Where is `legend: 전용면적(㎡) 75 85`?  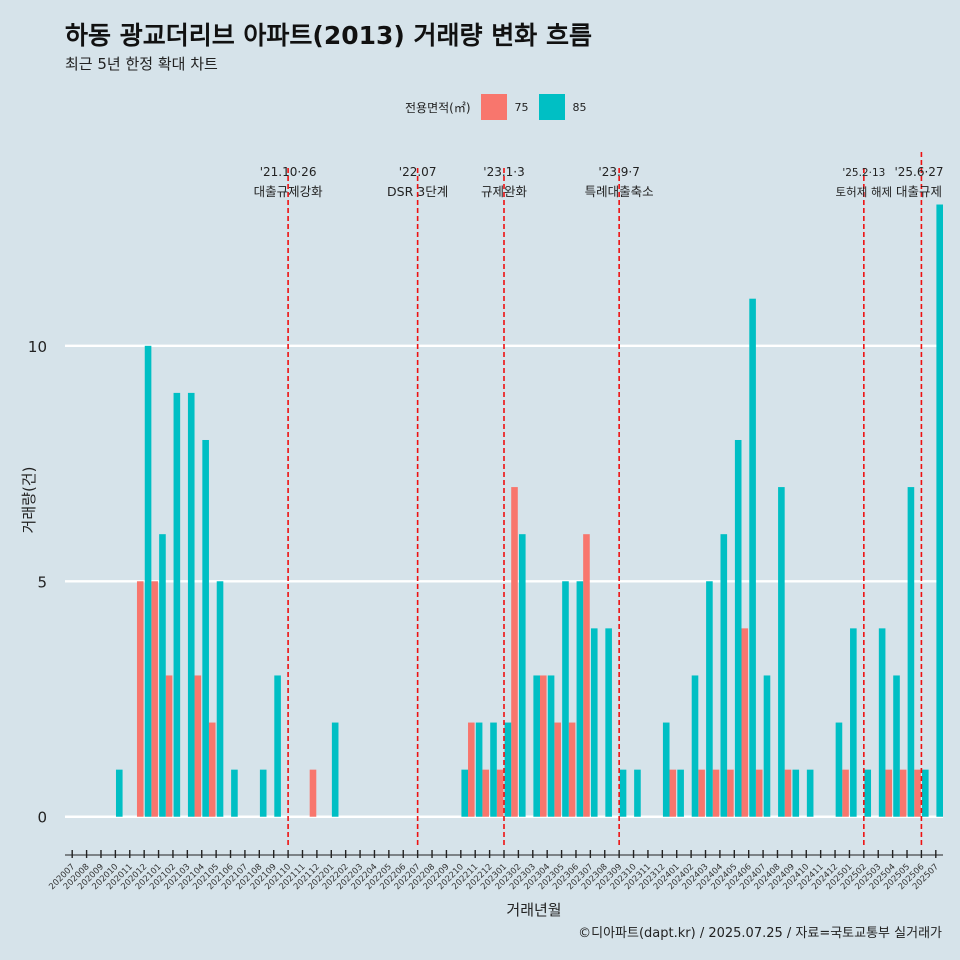
legend: 전용면적(㎡) 75 85 is located at coordinates (501, 107).